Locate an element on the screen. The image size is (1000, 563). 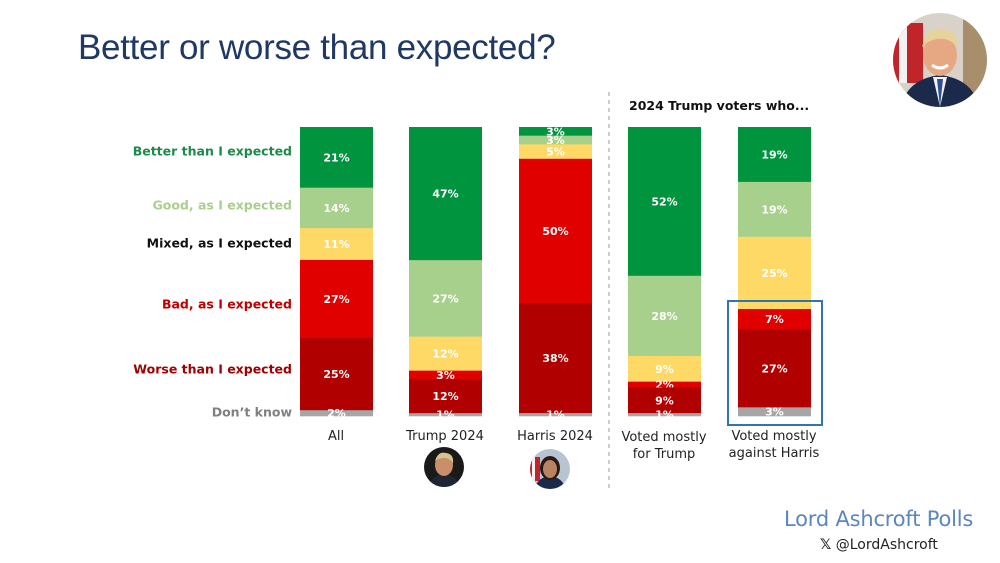
x-logo-icon: 𝕏 is located at coordinates (826, 545).